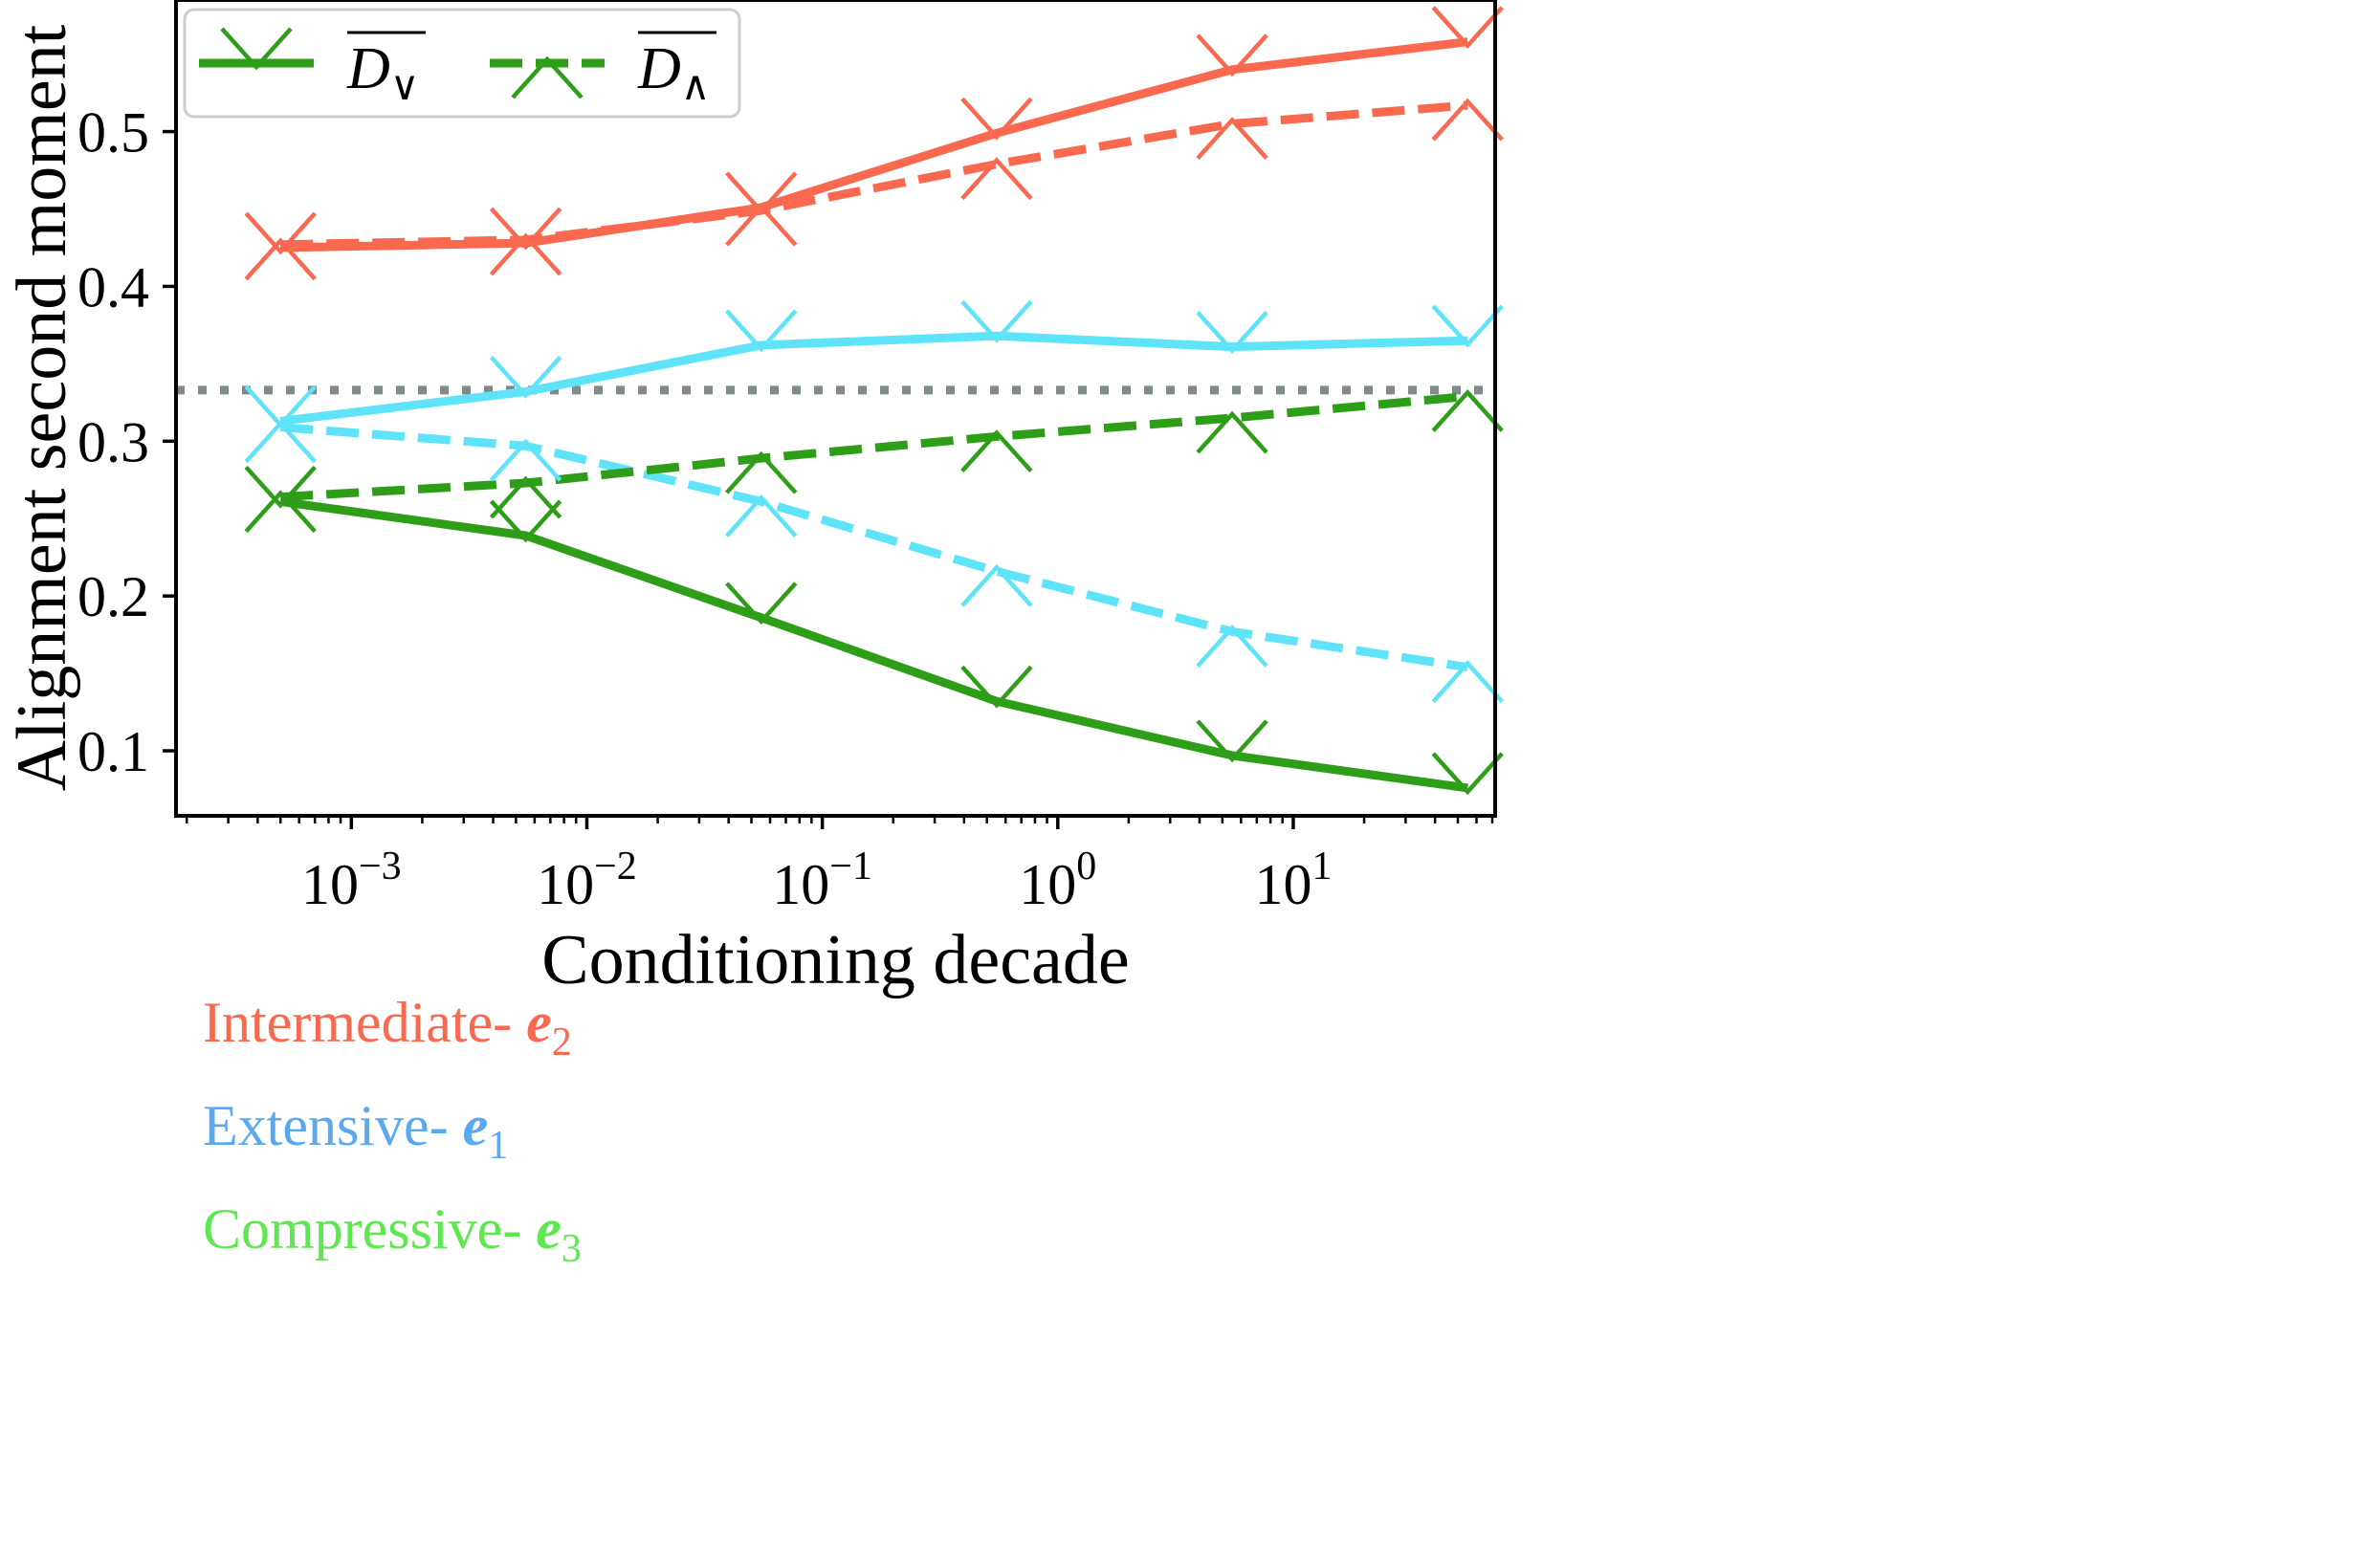  Describe the element at coordinates (1293, 880) in the screenshot. I see `x-tick-label: 10¹` at that location.